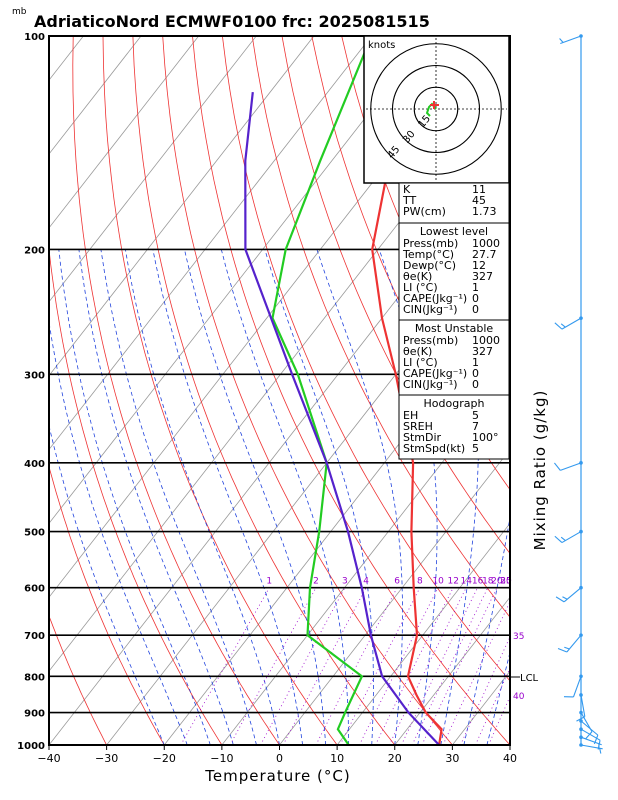  What do you see at coordinates (34, 250) in the screenshot?
I see `pressure-tick-label: 200` at bounding box center [34, 250].